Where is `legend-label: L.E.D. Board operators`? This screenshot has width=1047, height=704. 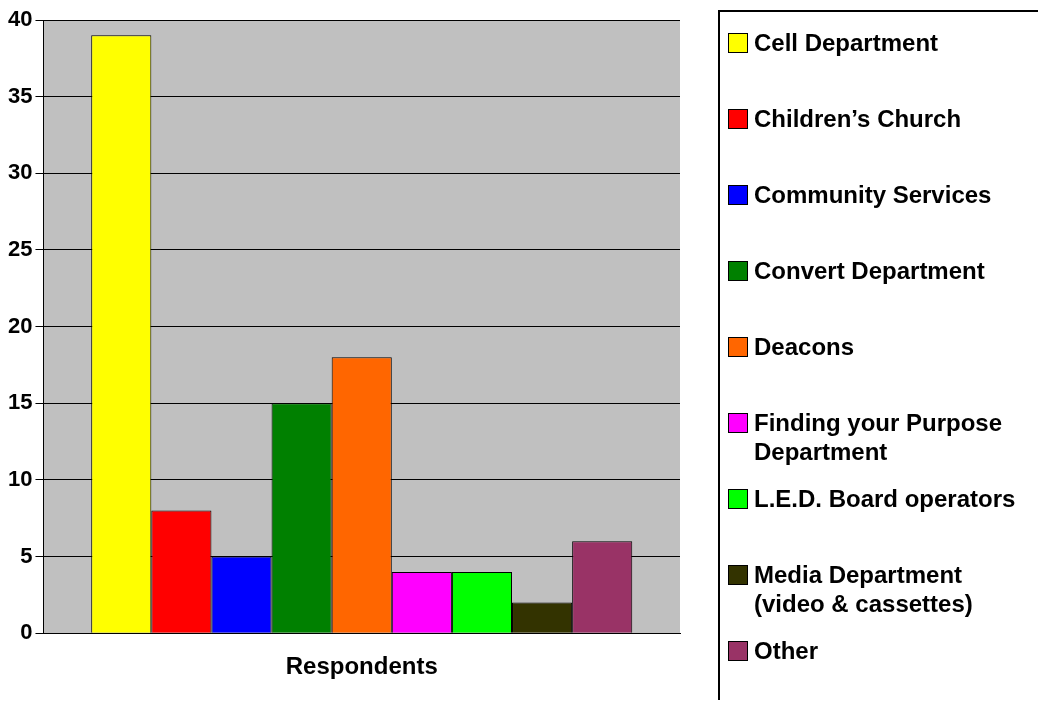
legend-label: L.E.D. Board operators is located at coordinates (885, 498).